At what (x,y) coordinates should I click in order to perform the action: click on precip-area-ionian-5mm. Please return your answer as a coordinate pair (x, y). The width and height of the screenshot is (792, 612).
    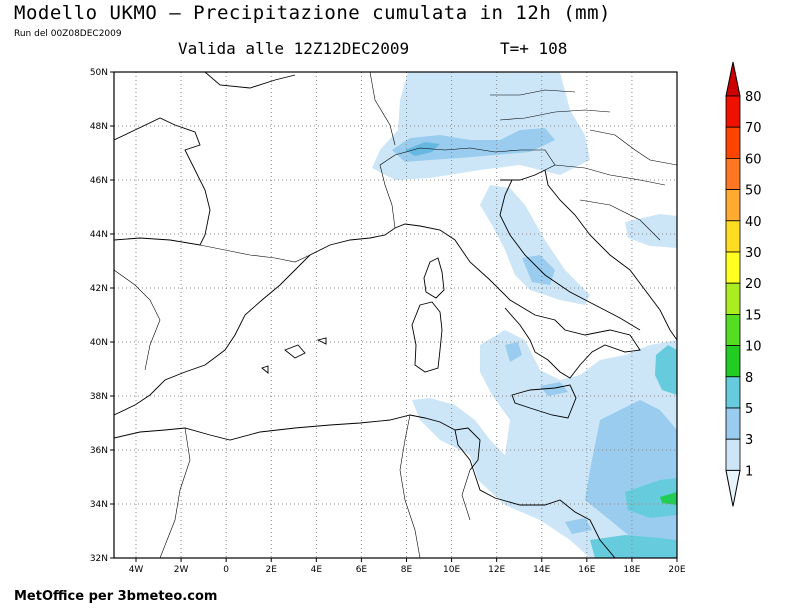
    Looking at the image, I should click on (651, 498).